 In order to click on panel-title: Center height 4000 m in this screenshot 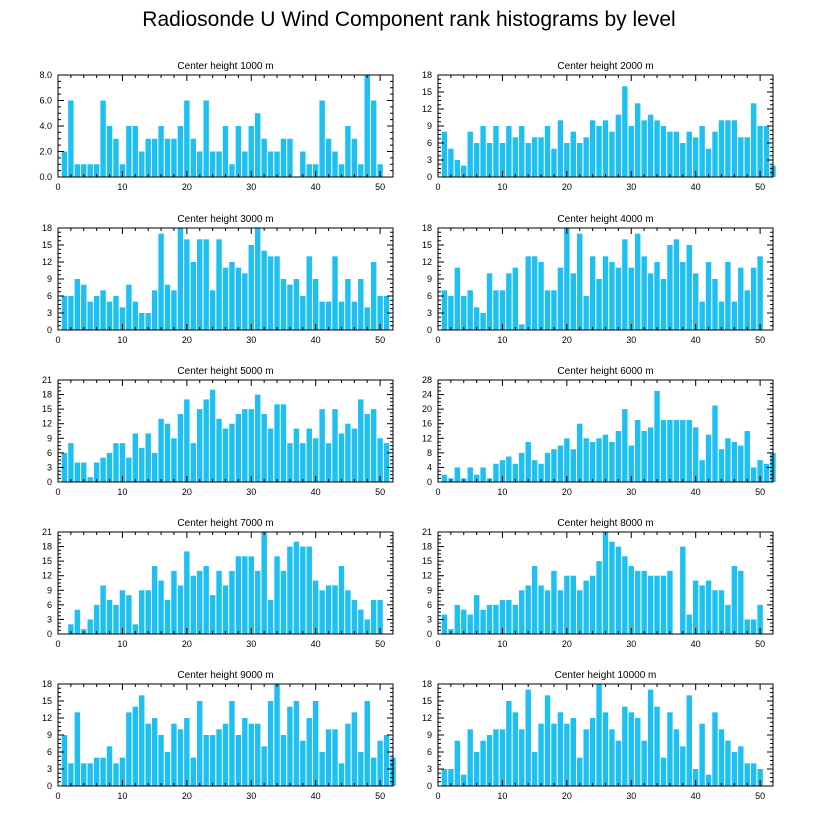, I will do `click(605, 219)`.